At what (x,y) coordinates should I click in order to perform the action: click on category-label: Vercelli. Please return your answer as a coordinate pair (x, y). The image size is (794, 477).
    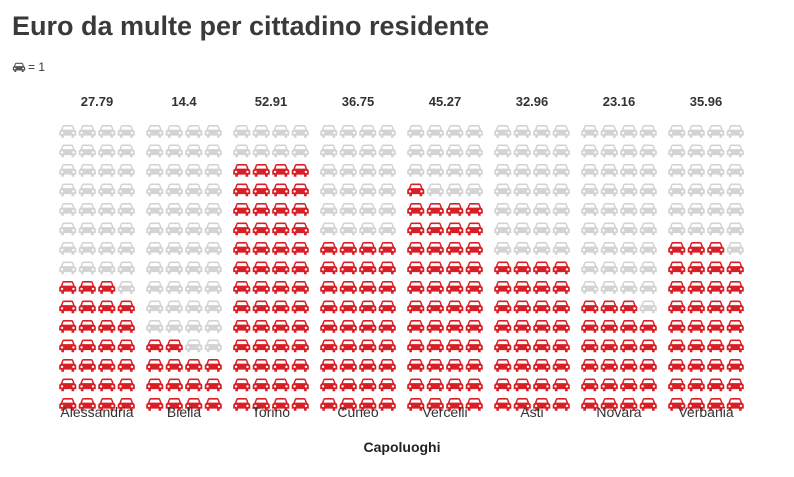
    Looking at the image, I should click on (444, 412).